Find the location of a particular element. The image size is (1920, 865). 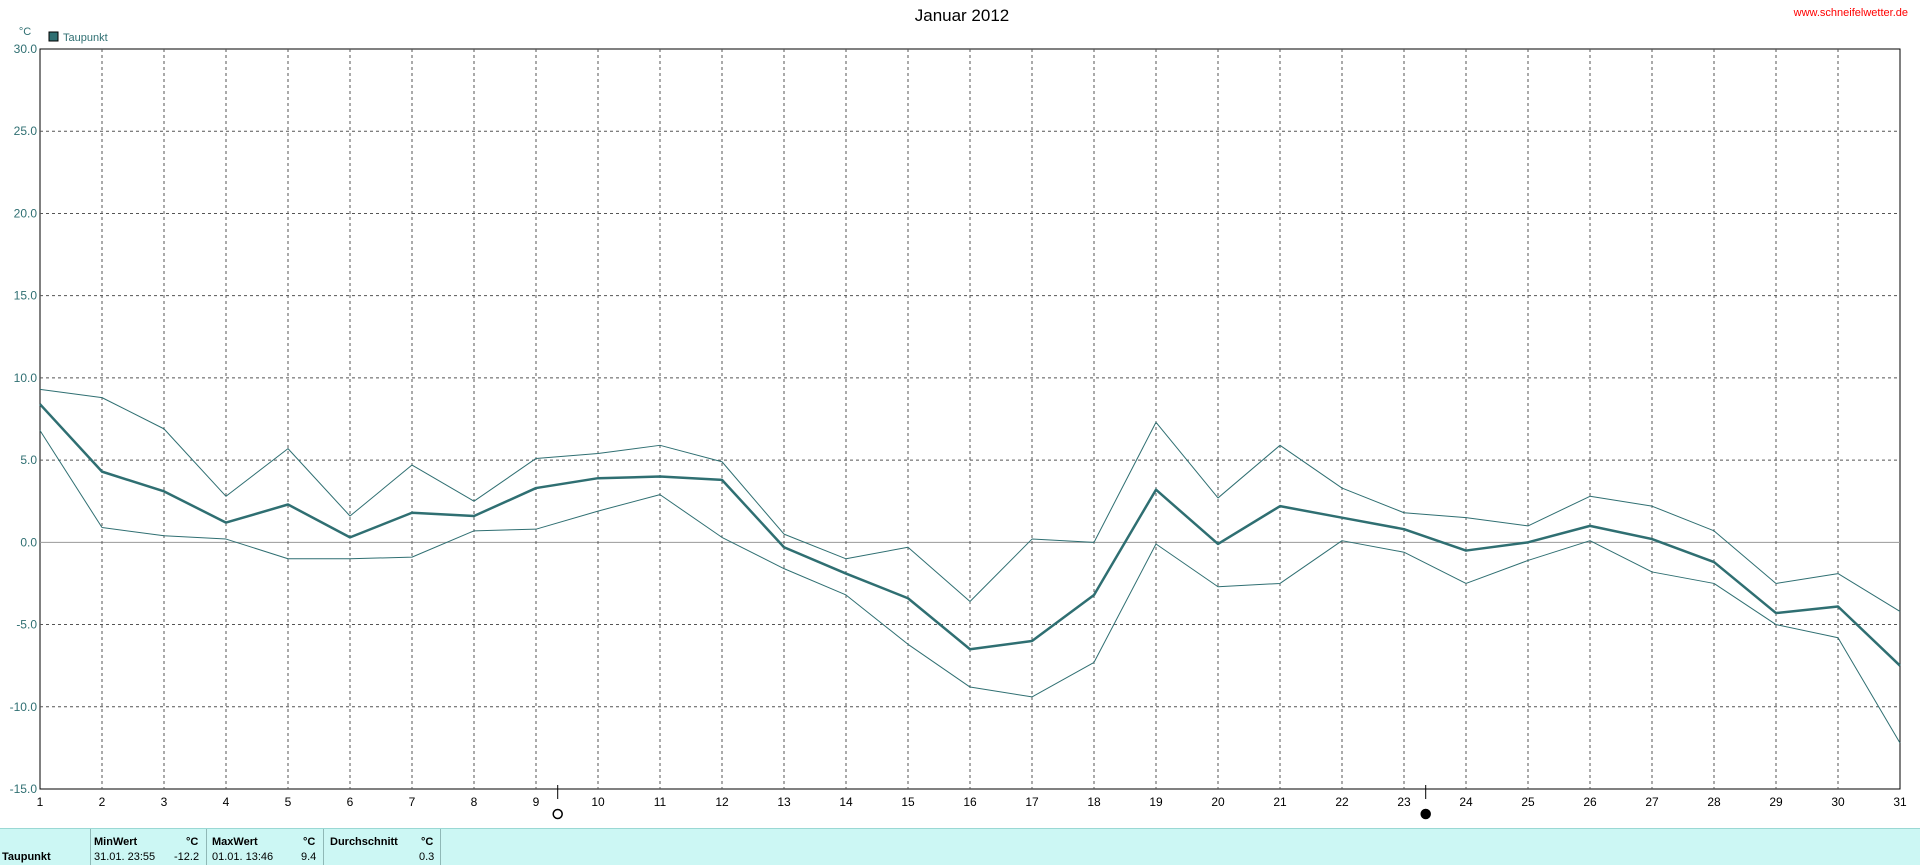

min-header: MinWert is located at coordinates (116, 842).